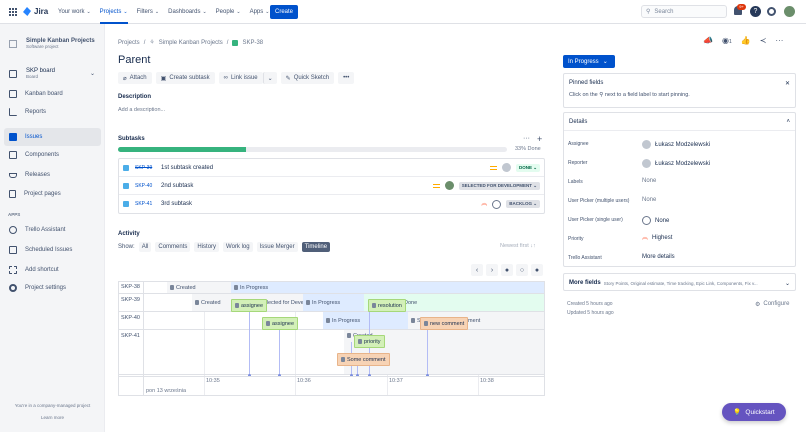  I want to click on filter-timeline: Timeline, so click(316, 247).